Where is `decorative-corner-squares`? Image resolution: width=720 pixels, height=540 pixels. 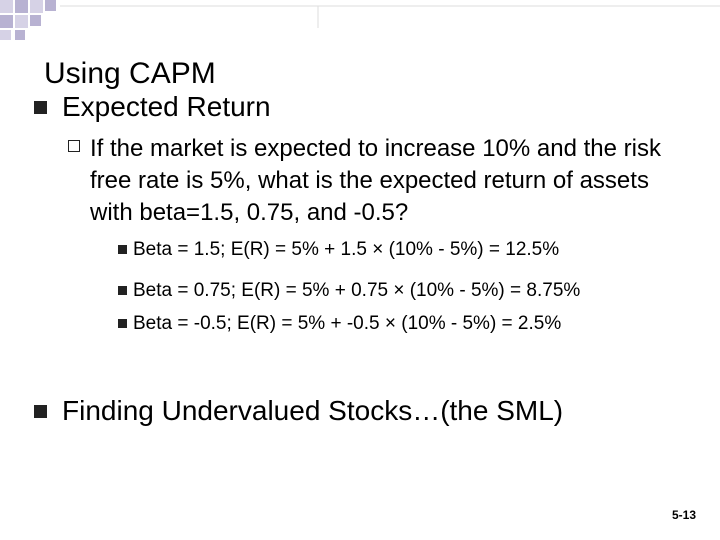 decorative-corner-squares is located at coordinates (360, 20).